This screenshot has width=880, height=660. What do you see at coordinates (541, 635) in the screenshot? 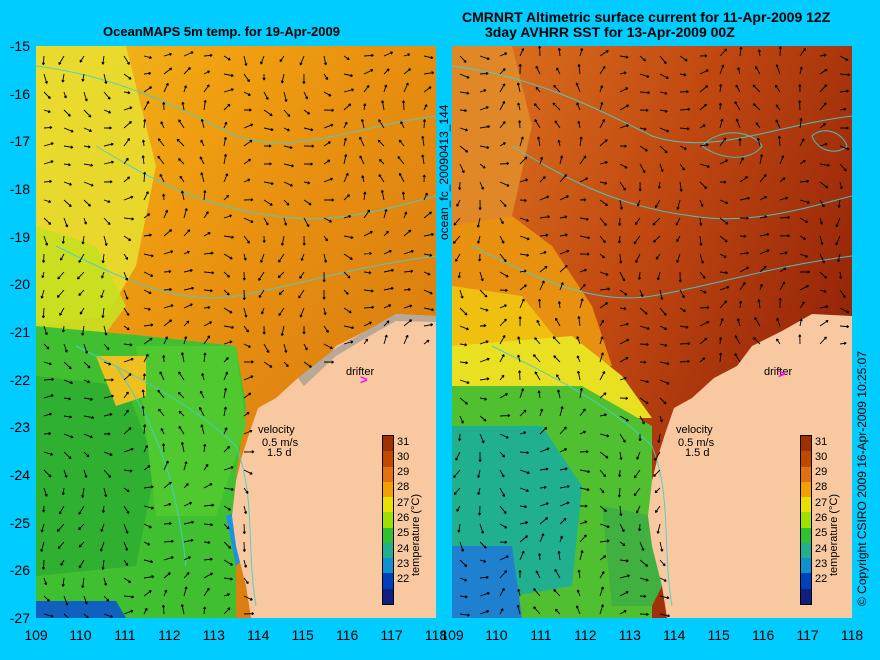
I see `longitude-tick: 111` at bounding box center [541, 635].